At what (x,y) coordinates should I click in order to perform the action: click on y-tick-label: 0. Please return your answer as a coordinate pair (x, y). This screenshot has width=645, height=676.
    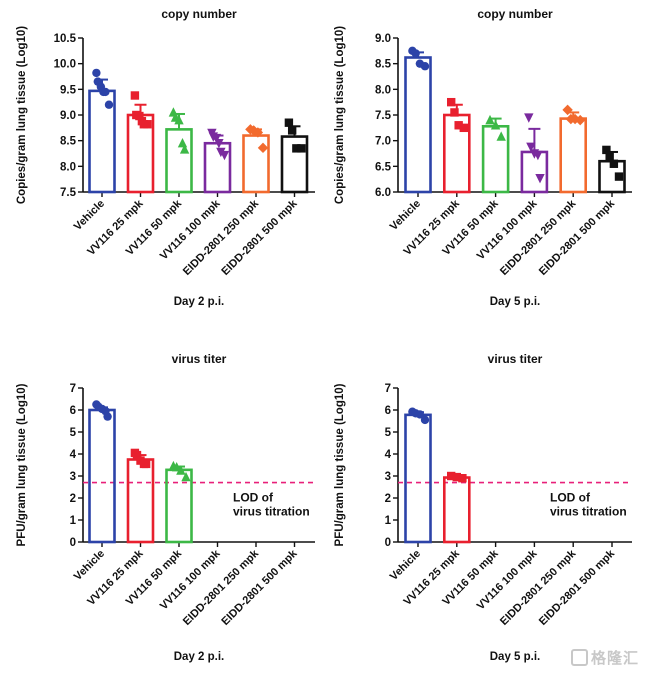
    Looking at the image, I should click on (73, 543).